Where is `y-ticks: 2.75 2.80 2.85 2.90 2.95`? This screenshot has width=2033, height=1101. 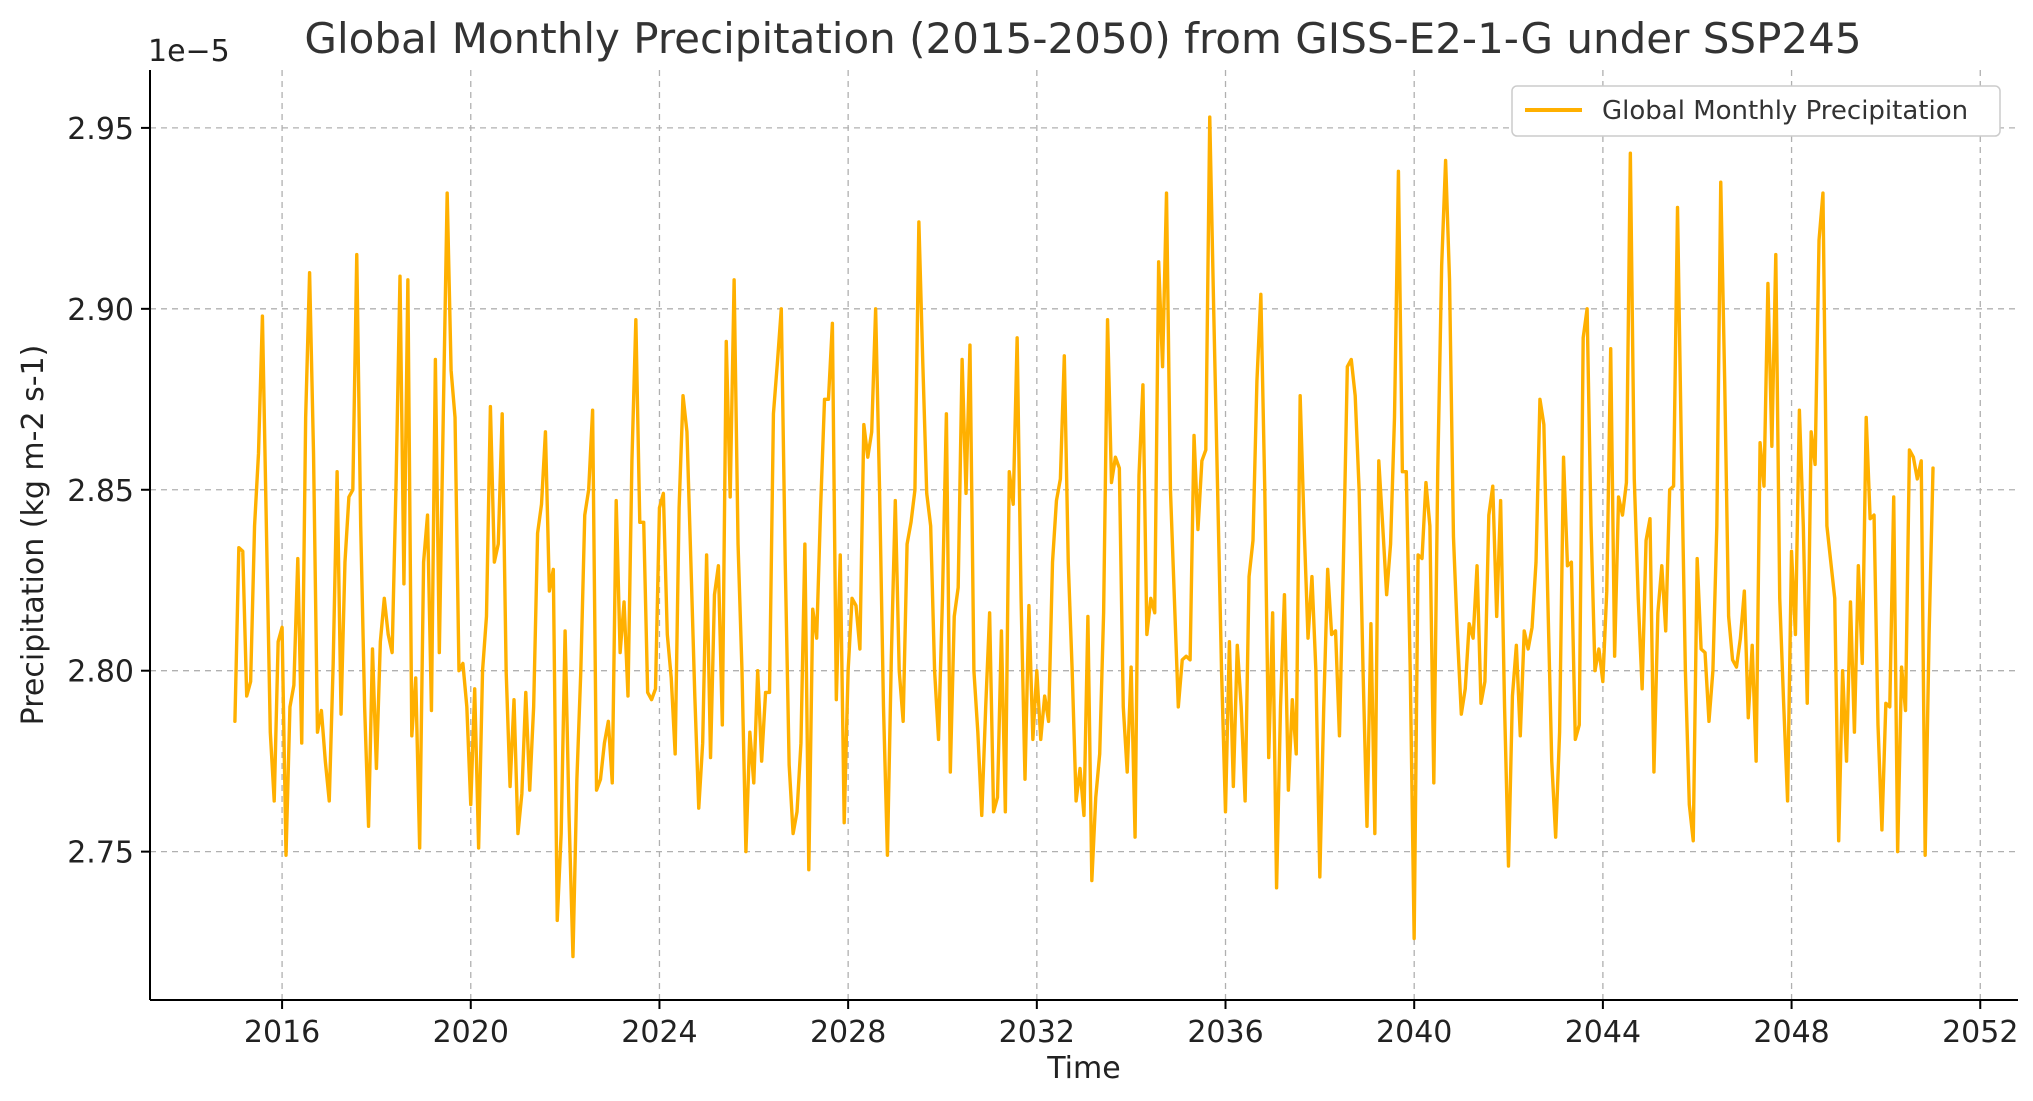
y-ticks: 2.75 2.80 2.85 2.90 2.95 is located at coordinates (108, 491).